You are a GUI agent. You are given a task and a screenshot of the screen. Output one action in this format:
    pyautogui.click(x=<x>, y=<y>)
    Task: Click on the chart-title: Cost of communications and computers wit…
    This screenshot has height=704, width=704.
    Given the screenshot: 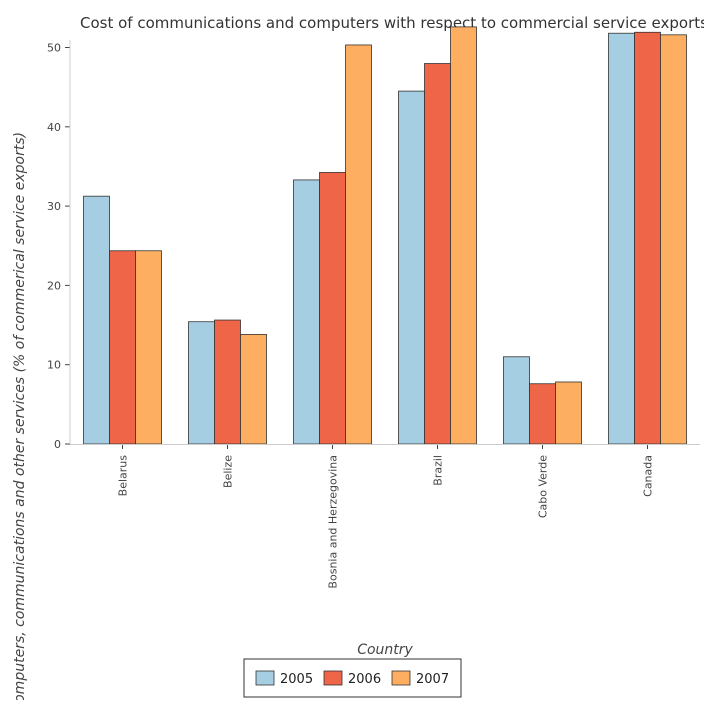 What is the action you would take?
    pyautogui.click(x=392, y=23)
    